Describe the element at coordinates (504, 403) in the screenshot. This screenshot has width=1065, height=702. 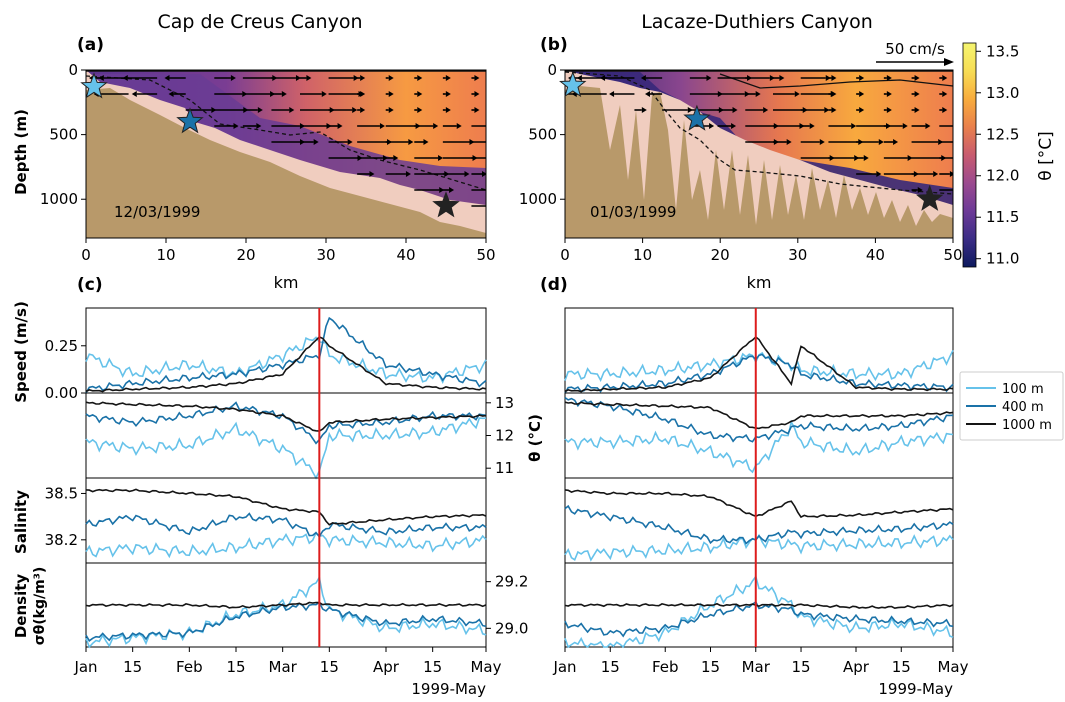
I see `ts-y-tick-label: 13` at that location.